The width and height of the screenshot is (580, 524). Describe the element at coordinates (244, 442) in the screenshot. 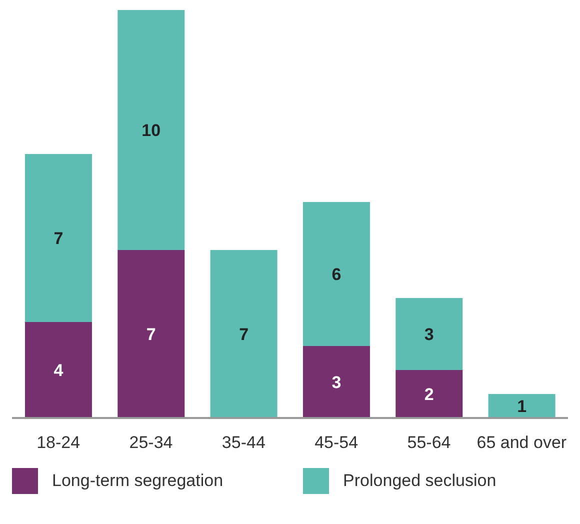

I see `x-tick-label: 35-44` at that location.